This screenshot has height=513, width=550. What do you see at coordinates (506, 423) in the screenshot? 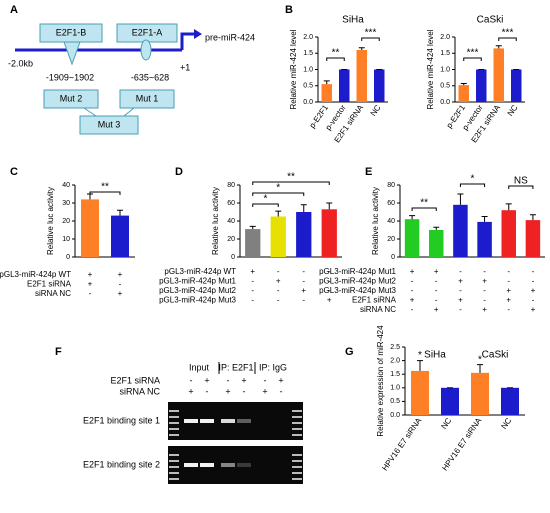
I see `x-tick-label: NC` at bounding box center [506, 423].